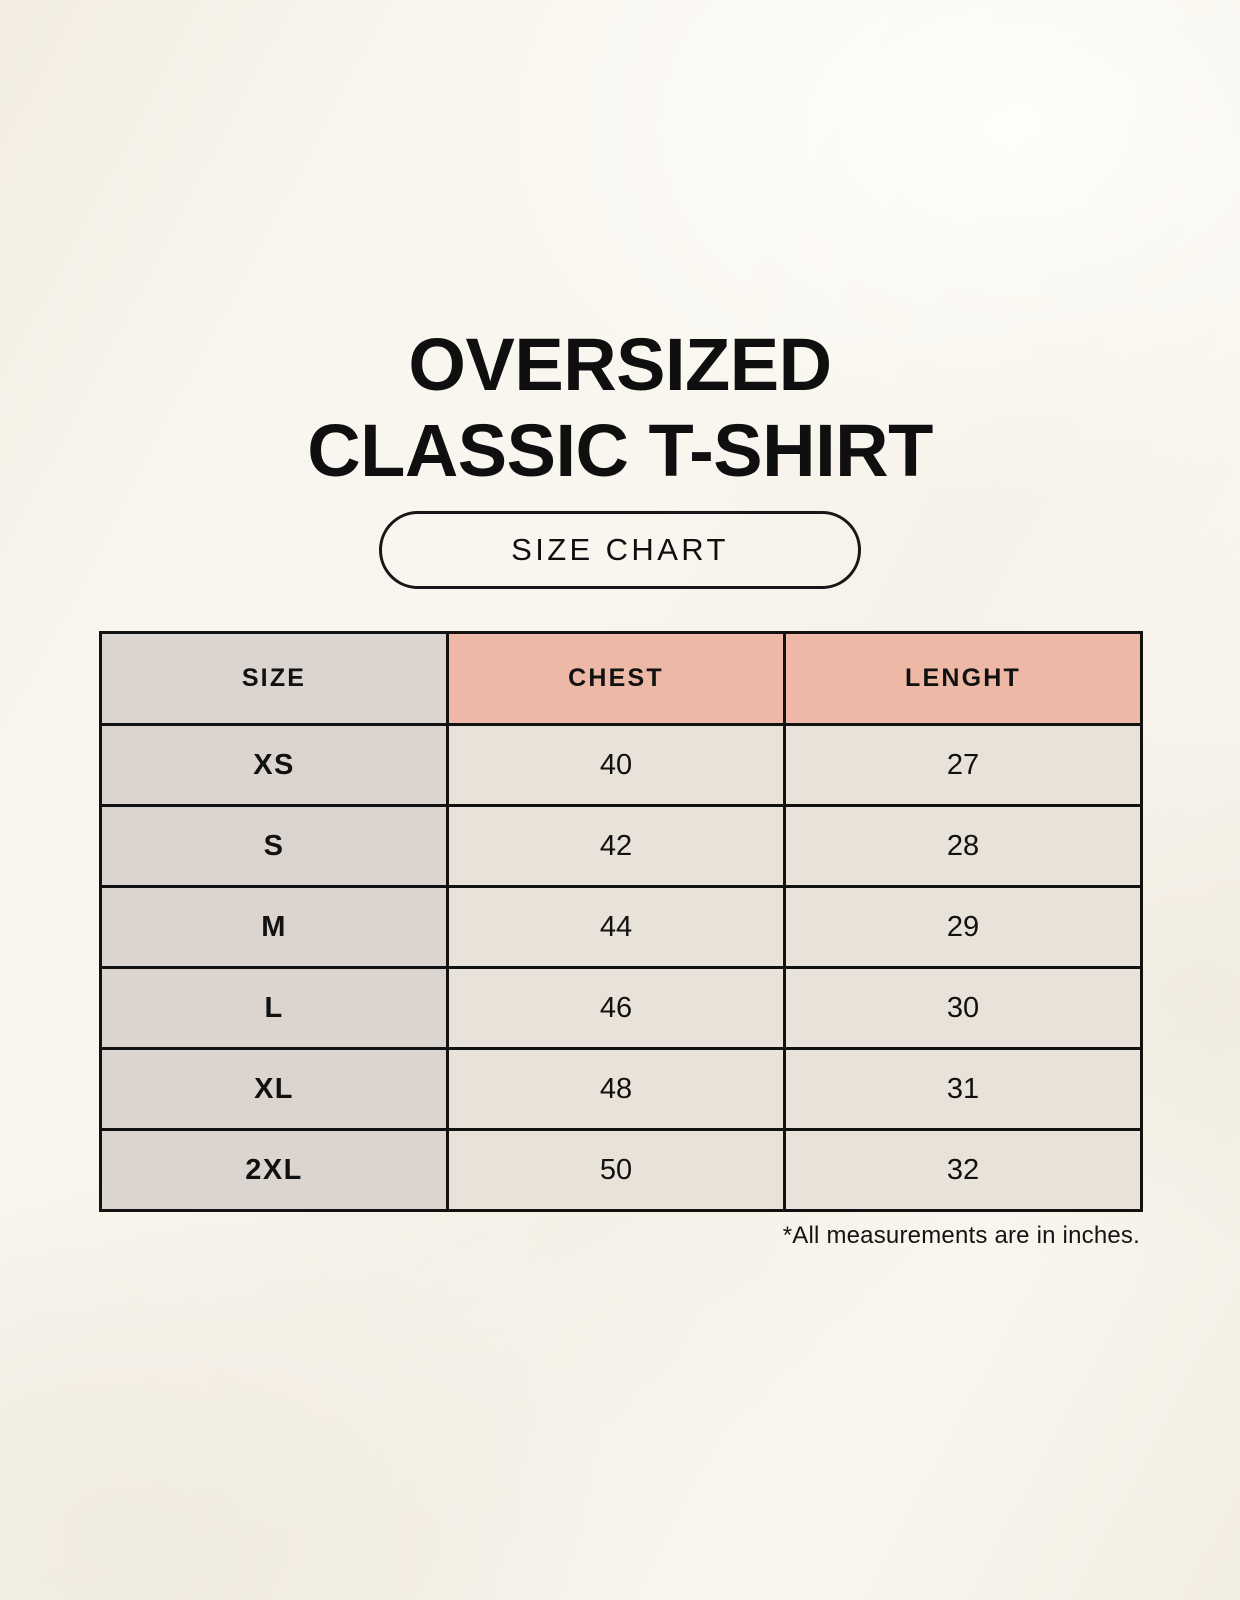 The width and height of the screenshot is (1240, 1600). What do you see at coordinates (620, 450) in the screenshot?
I see `page-title-line-2: CLASSIC T-SHIRT` at bounding box center [620, 450].